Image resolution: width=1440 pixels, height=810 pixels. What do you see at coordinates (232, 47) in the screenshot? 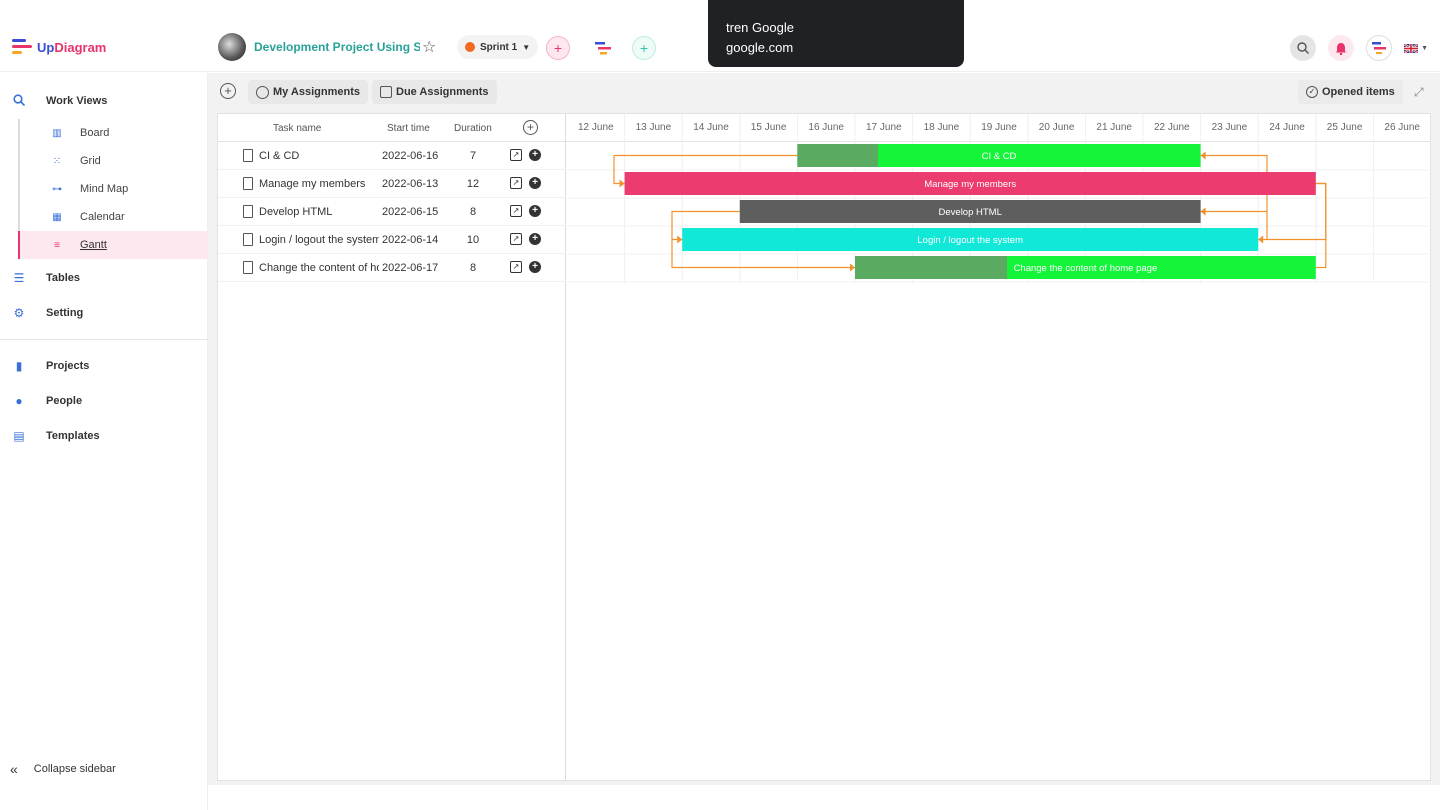
I see `project-avatar` at bounding box center [232, 47].